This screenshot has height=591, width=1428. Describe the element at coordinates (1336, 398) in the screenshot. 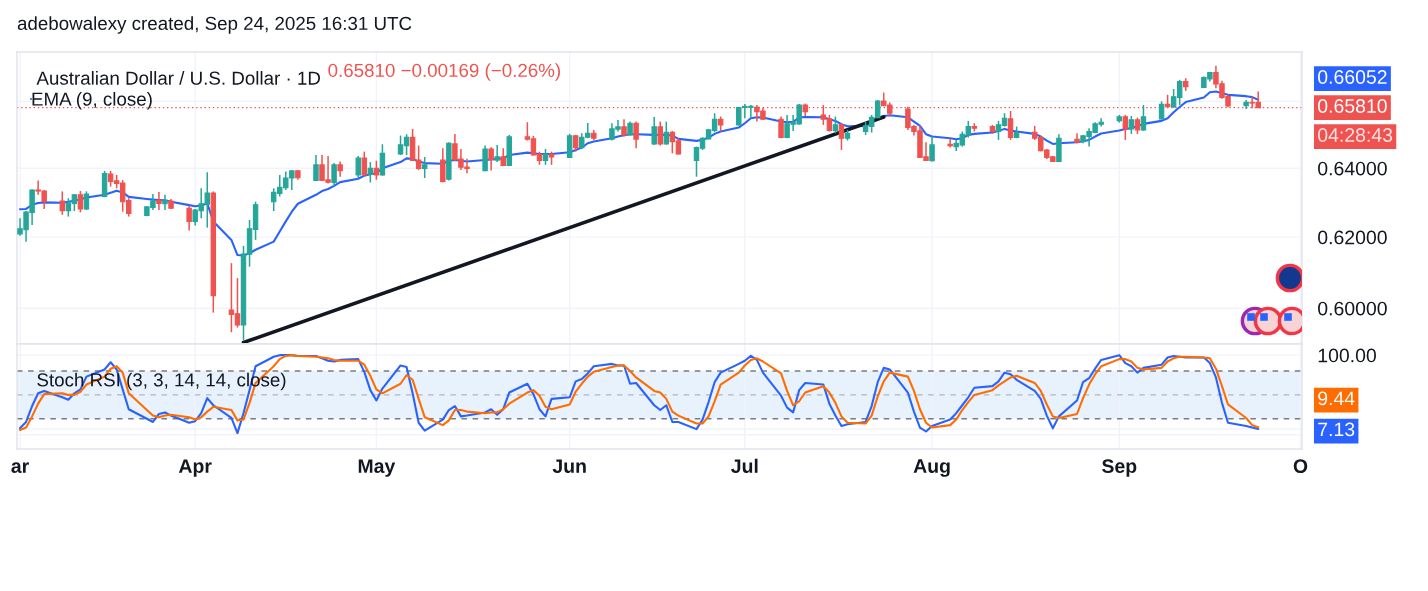

I see `text: 9.44` at that location.